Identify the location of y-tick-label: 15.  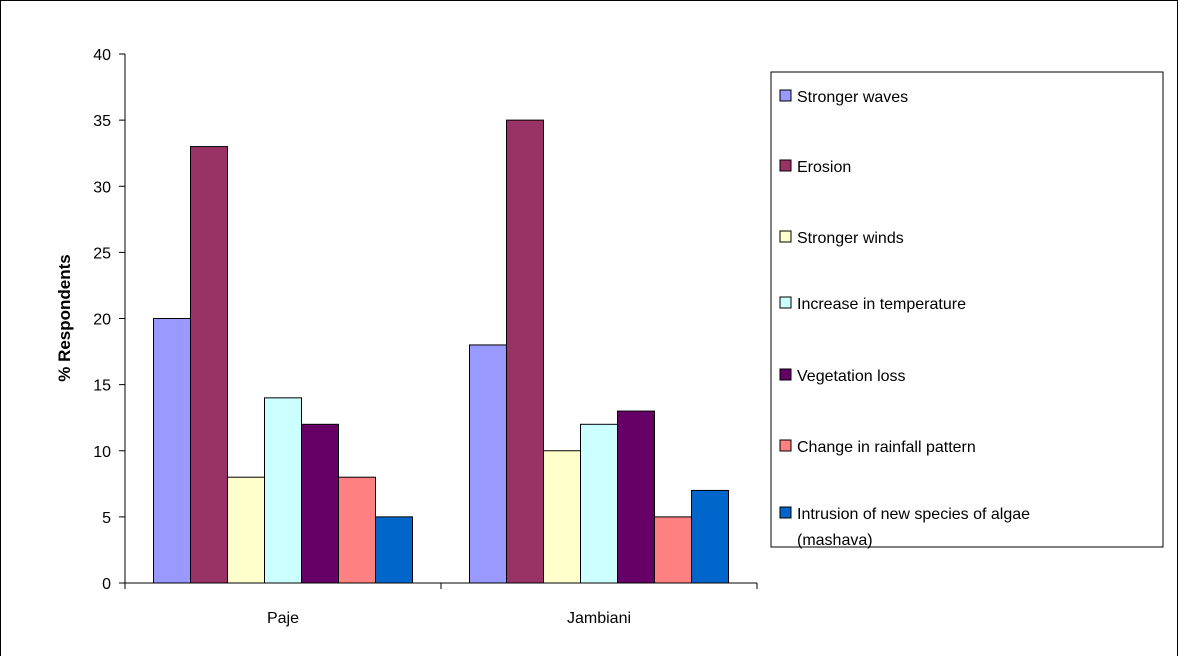
(102, 386).